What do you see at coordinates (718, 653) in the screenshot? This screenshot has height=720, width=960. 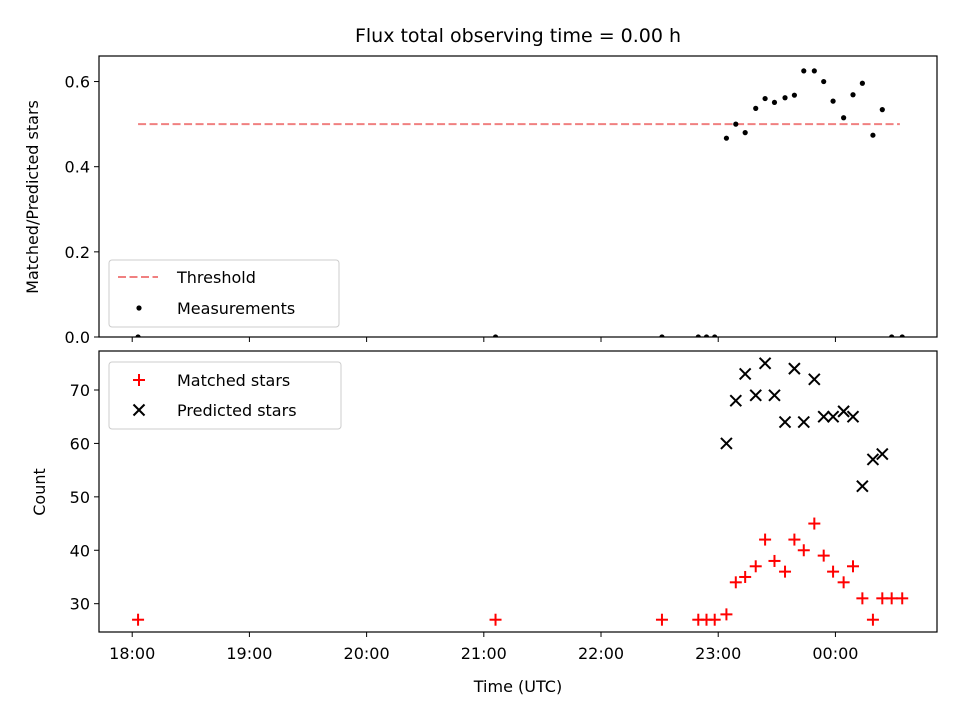 I see `x-tick-label: 23:00` at bounding box center [718, 653].